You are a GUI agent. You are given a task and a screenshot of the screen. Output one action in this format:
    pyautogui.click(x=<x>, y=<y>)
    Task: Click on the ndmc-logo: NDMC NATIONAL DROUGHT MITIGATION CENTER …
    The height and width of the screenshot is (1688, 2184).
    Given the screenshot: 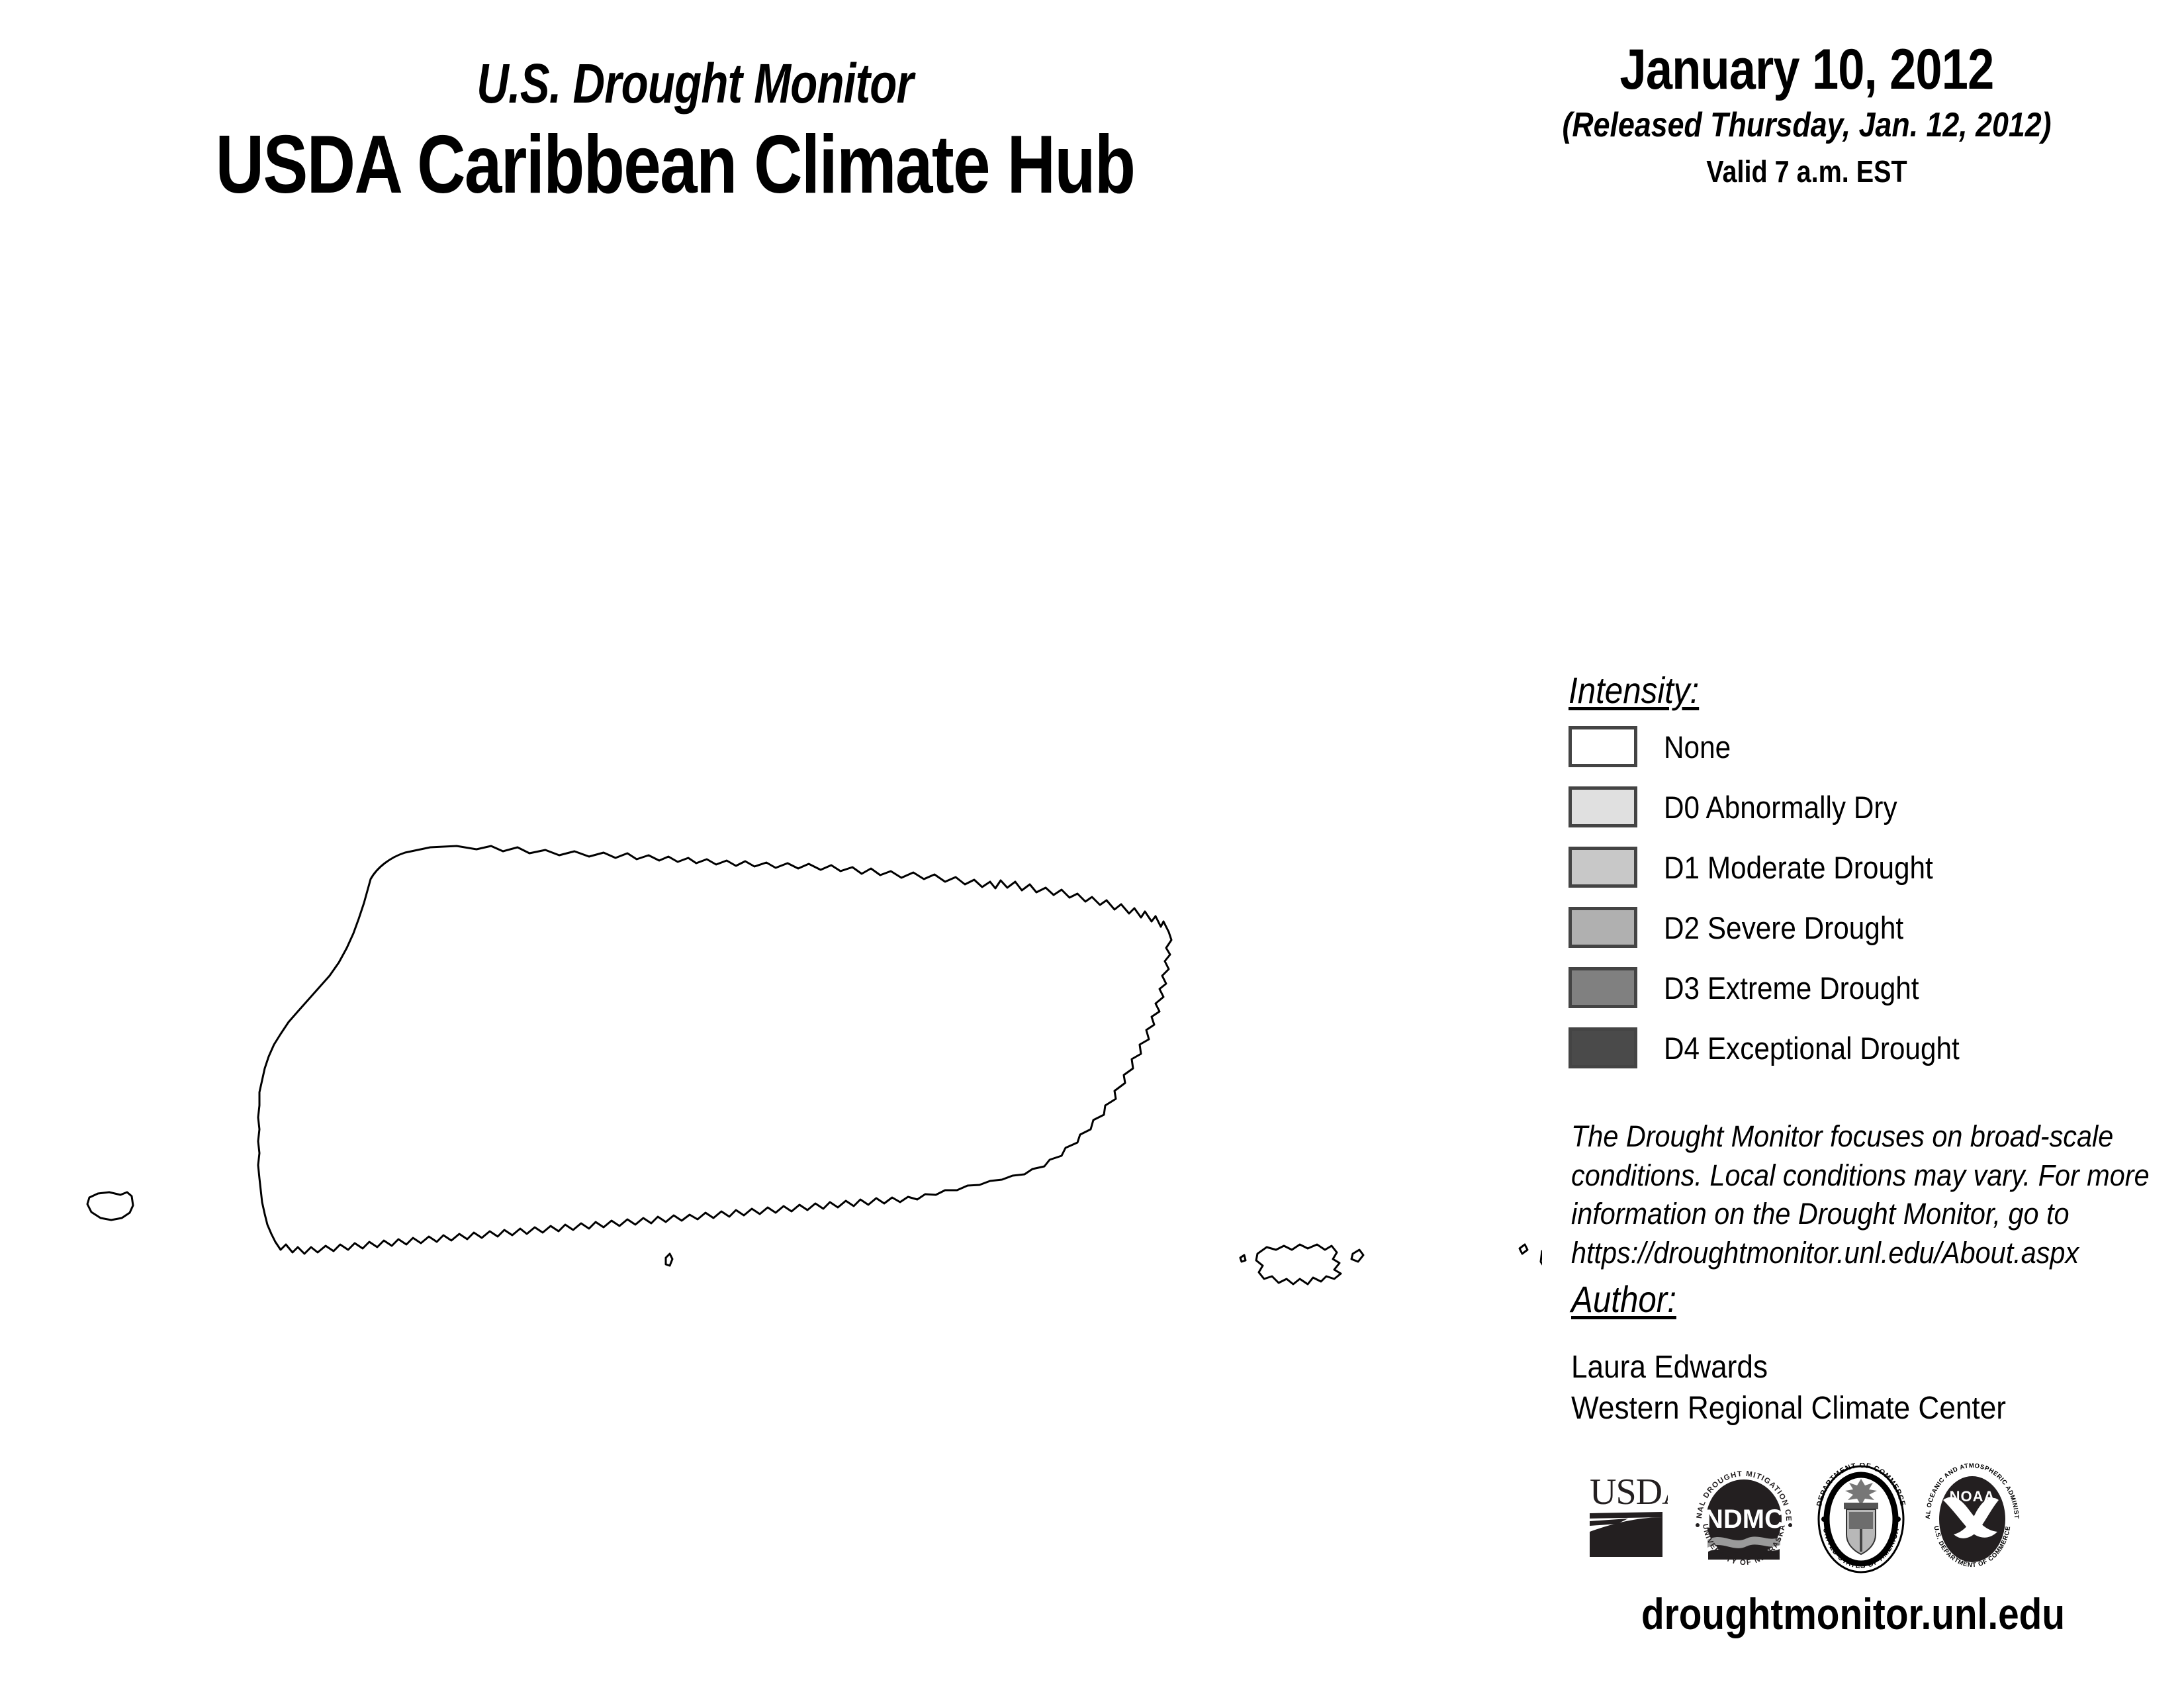 What is the action you would take?
    pyautogui.click(x=1741, y=1515)
    